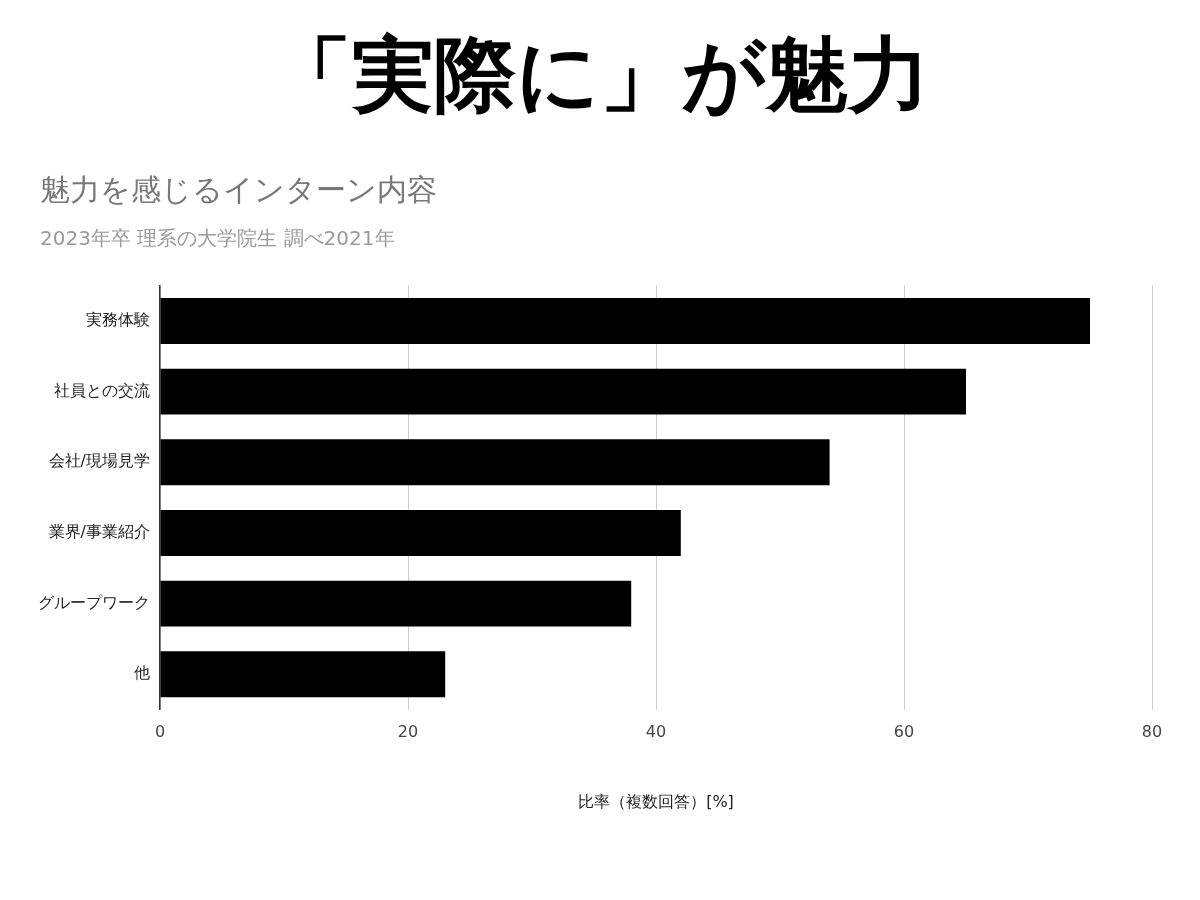 Image resolution: width=1200 pixels, height=900 pixels. I want to click on x-tick-label: 20, so click(408, 732).